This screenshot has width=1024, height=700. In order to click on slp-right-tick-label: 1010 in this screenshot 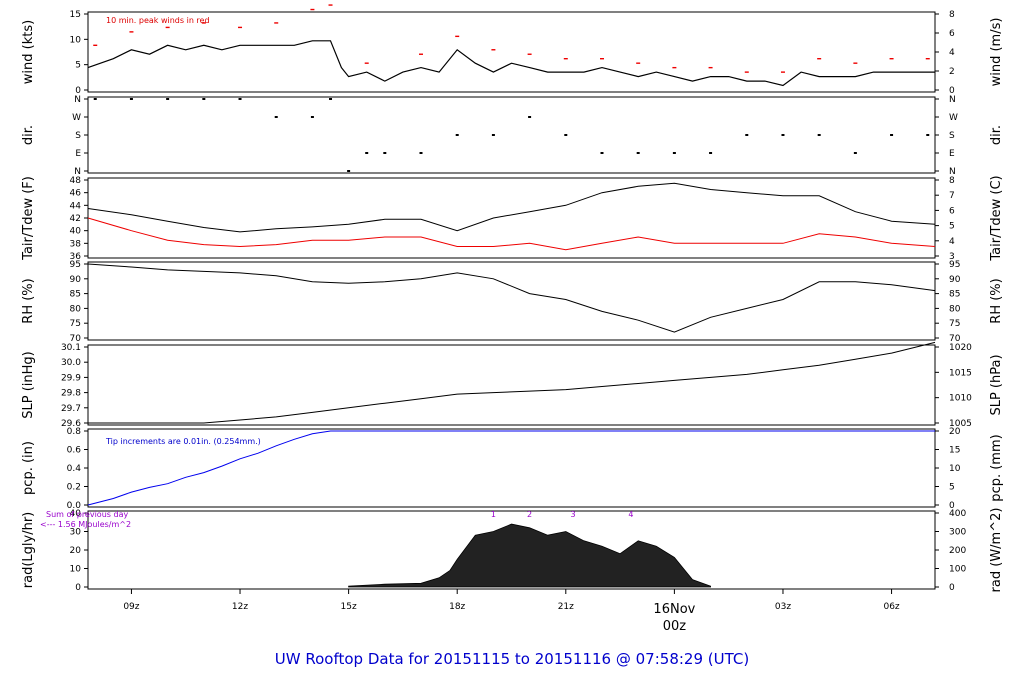, I will do `click(960, 399)`.